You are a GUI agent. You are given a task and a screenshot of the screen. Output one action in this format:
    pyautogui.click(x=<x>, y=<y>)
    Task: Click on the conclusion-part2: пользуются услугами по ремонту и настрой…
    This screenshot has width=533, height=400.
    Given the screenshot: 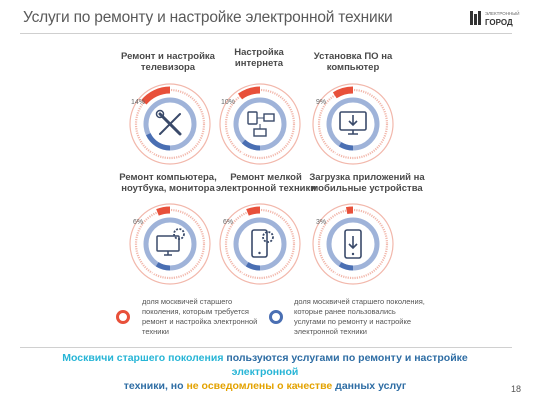 What is the action you would take?
    pyautogui.click(x=347, y=358)
    